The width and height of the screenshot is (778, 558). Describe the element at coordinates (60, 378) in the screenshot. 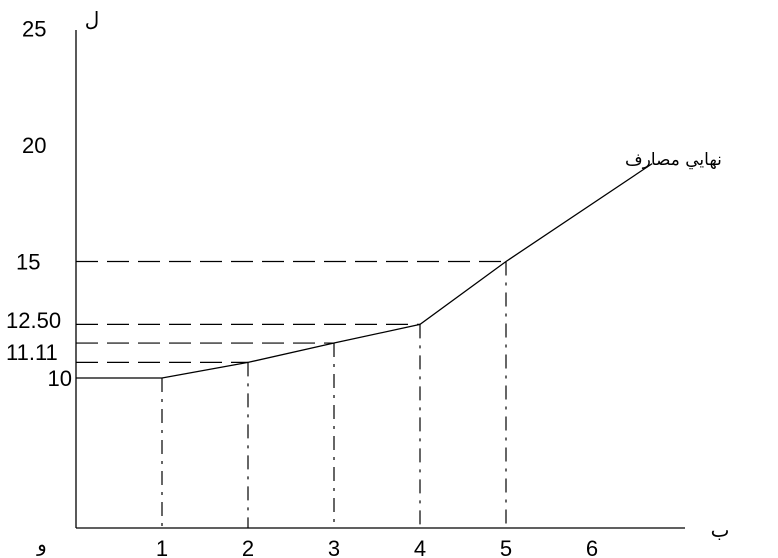

I see `y-tick-label: 10` at that location.